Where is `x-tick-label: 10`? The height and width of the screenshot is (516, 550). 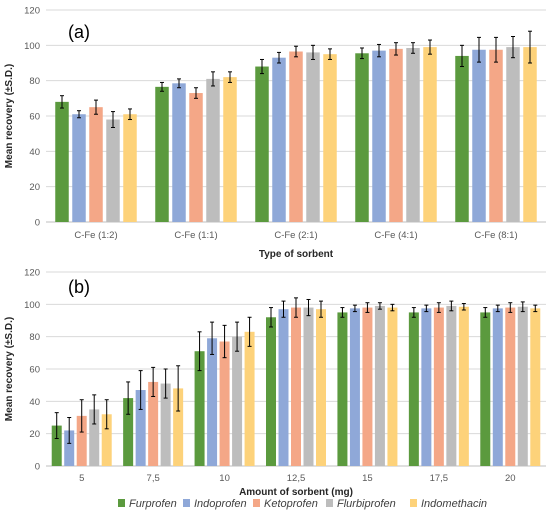
x-tick-label: 10 is located at coordinates (224, 478).